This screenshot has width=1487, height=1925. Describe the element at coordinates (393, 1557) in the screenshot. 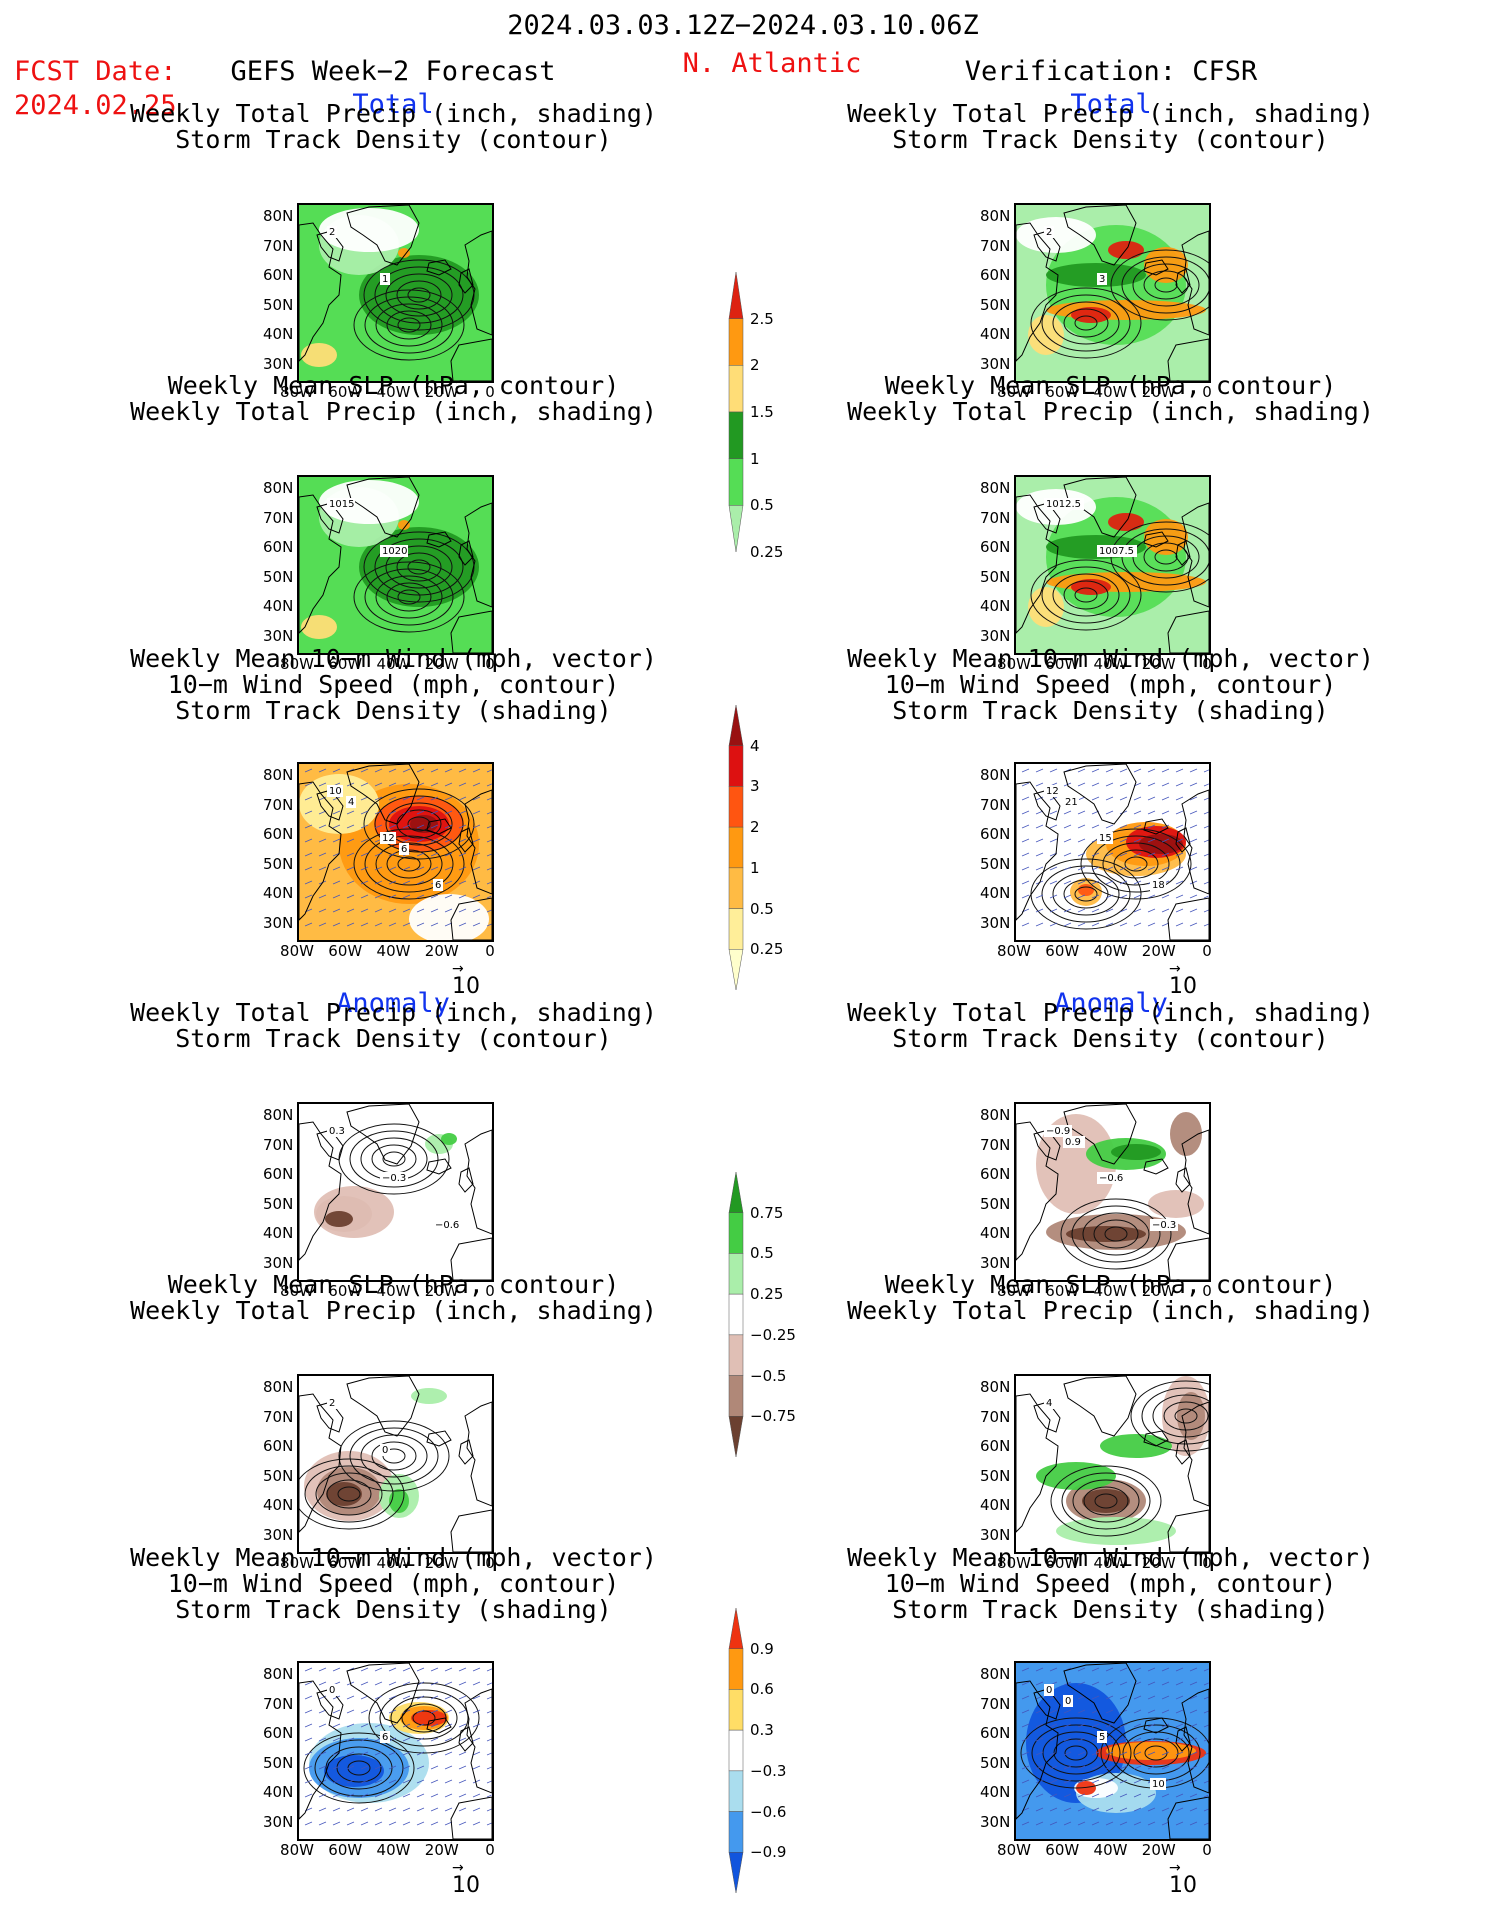

I see `panel-title-line: Weekly Mean 10−m Wind (mph, vector)` at that location.